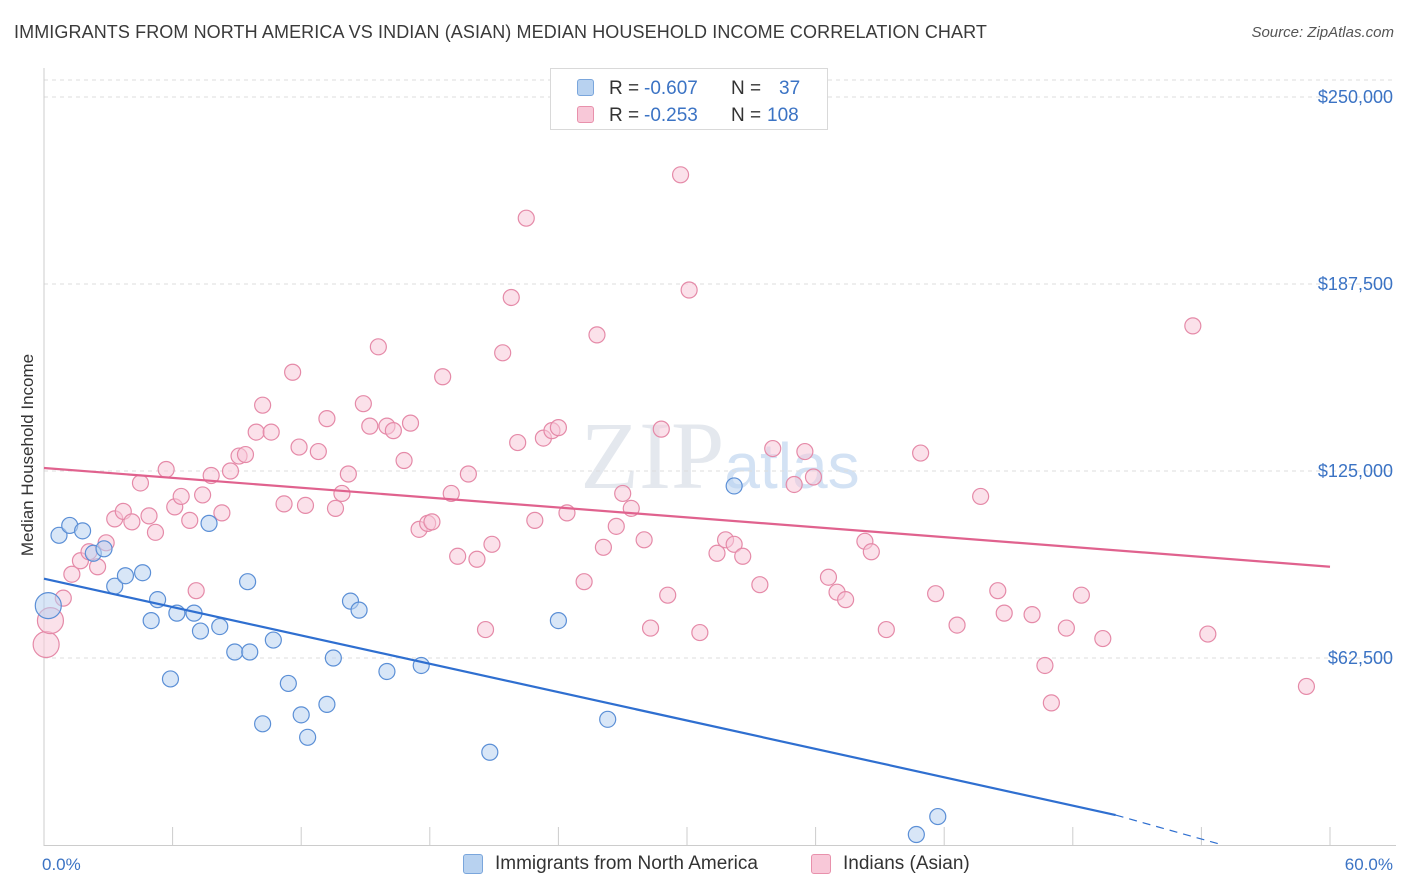 The image size is (1406, 892). What do you see at coordinates (790, 88) in the screenshot?
I see `legend-n-value: 37` at bounding box center [790, 88].